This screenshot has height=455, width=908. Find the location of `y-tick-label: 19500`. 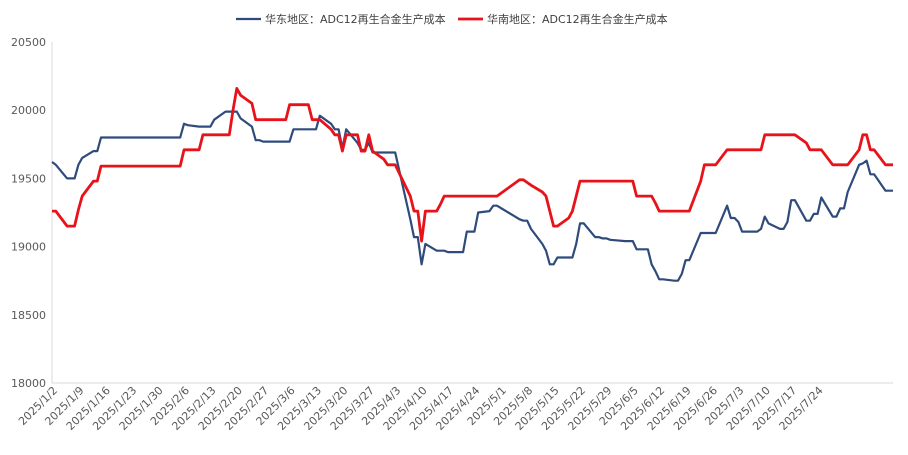

y-tick-label: 19500 is located at coordinates (28, 178).